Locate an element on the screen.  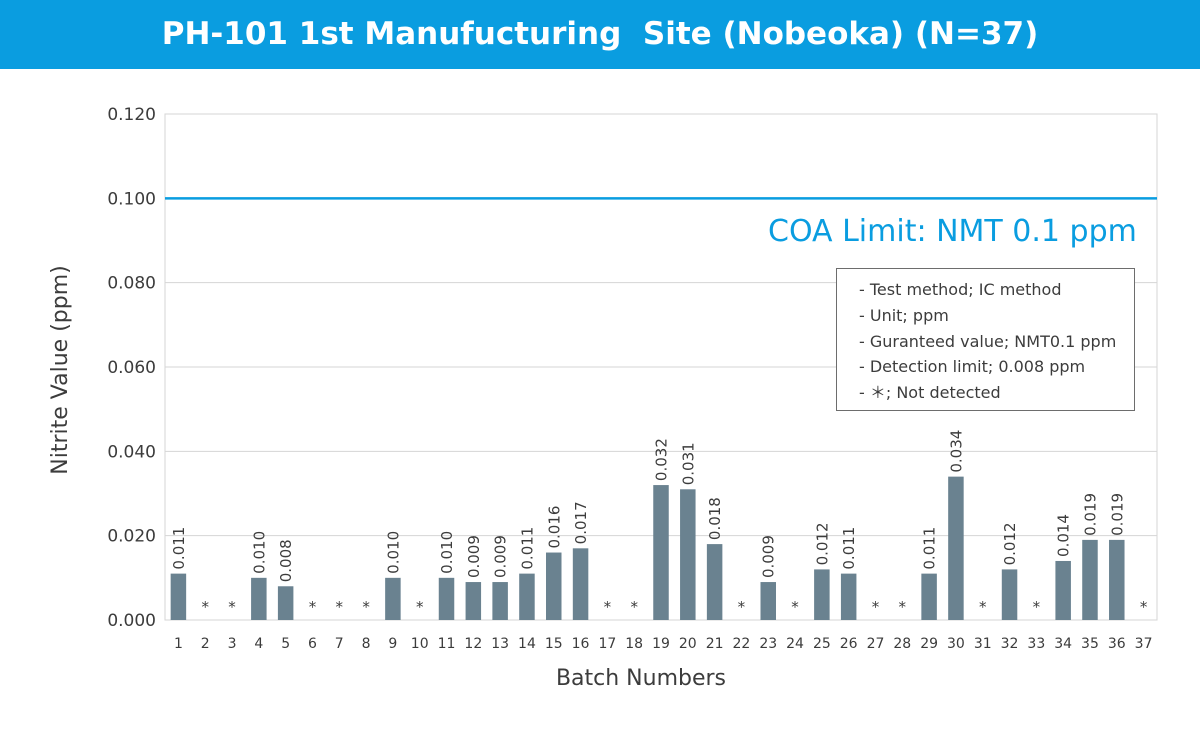
legend-item-not-detected: - ＊; Not detected is located at coordinates (930, 393).